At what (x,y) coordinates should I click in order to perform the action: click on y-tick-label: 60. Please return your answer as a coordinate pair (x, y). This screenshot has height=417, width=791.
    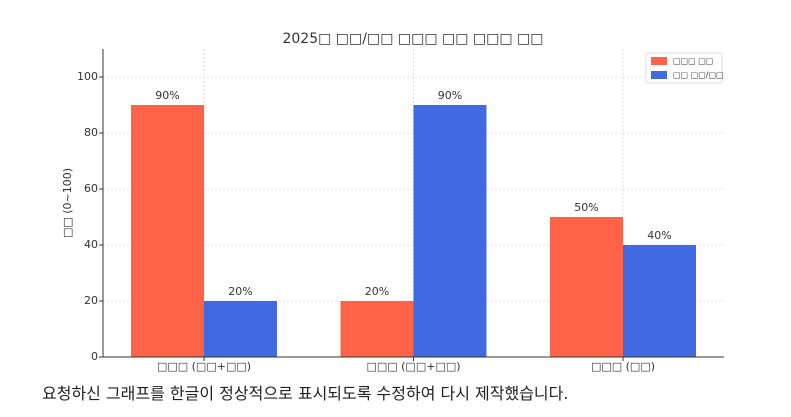
    Looking at the image, I should click on (91, 188).